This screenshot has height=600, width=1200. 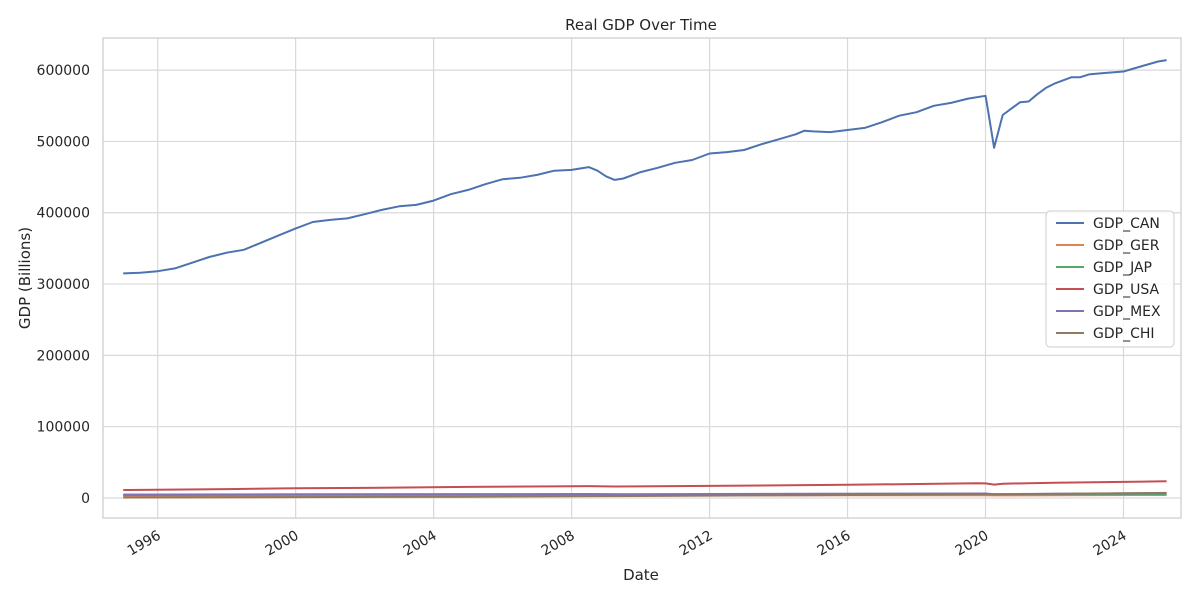 I want to click on legend-label: GDP_CAN, so click(x=1126, y=224).